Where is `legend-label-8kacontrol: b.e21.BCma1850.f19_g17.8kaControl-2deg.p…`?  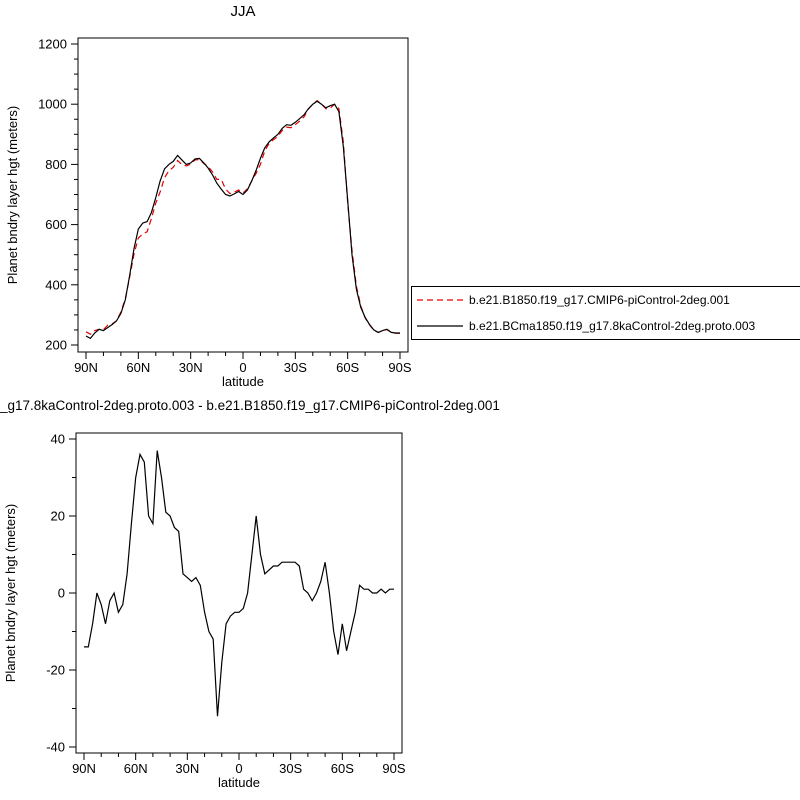 legend-label-8kacontrol: b.e21.BCma1850.f19_g17.8kaControl-2deg.p… is located at coordinates (612, 326).